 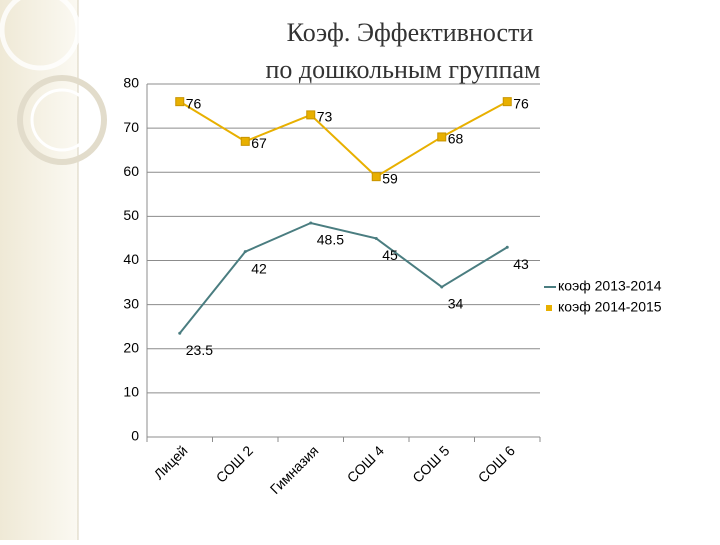 What do you see at coordinates (456, 139) in the screenshot?
I see `data-label: 68` at bounding box center [456, 139].